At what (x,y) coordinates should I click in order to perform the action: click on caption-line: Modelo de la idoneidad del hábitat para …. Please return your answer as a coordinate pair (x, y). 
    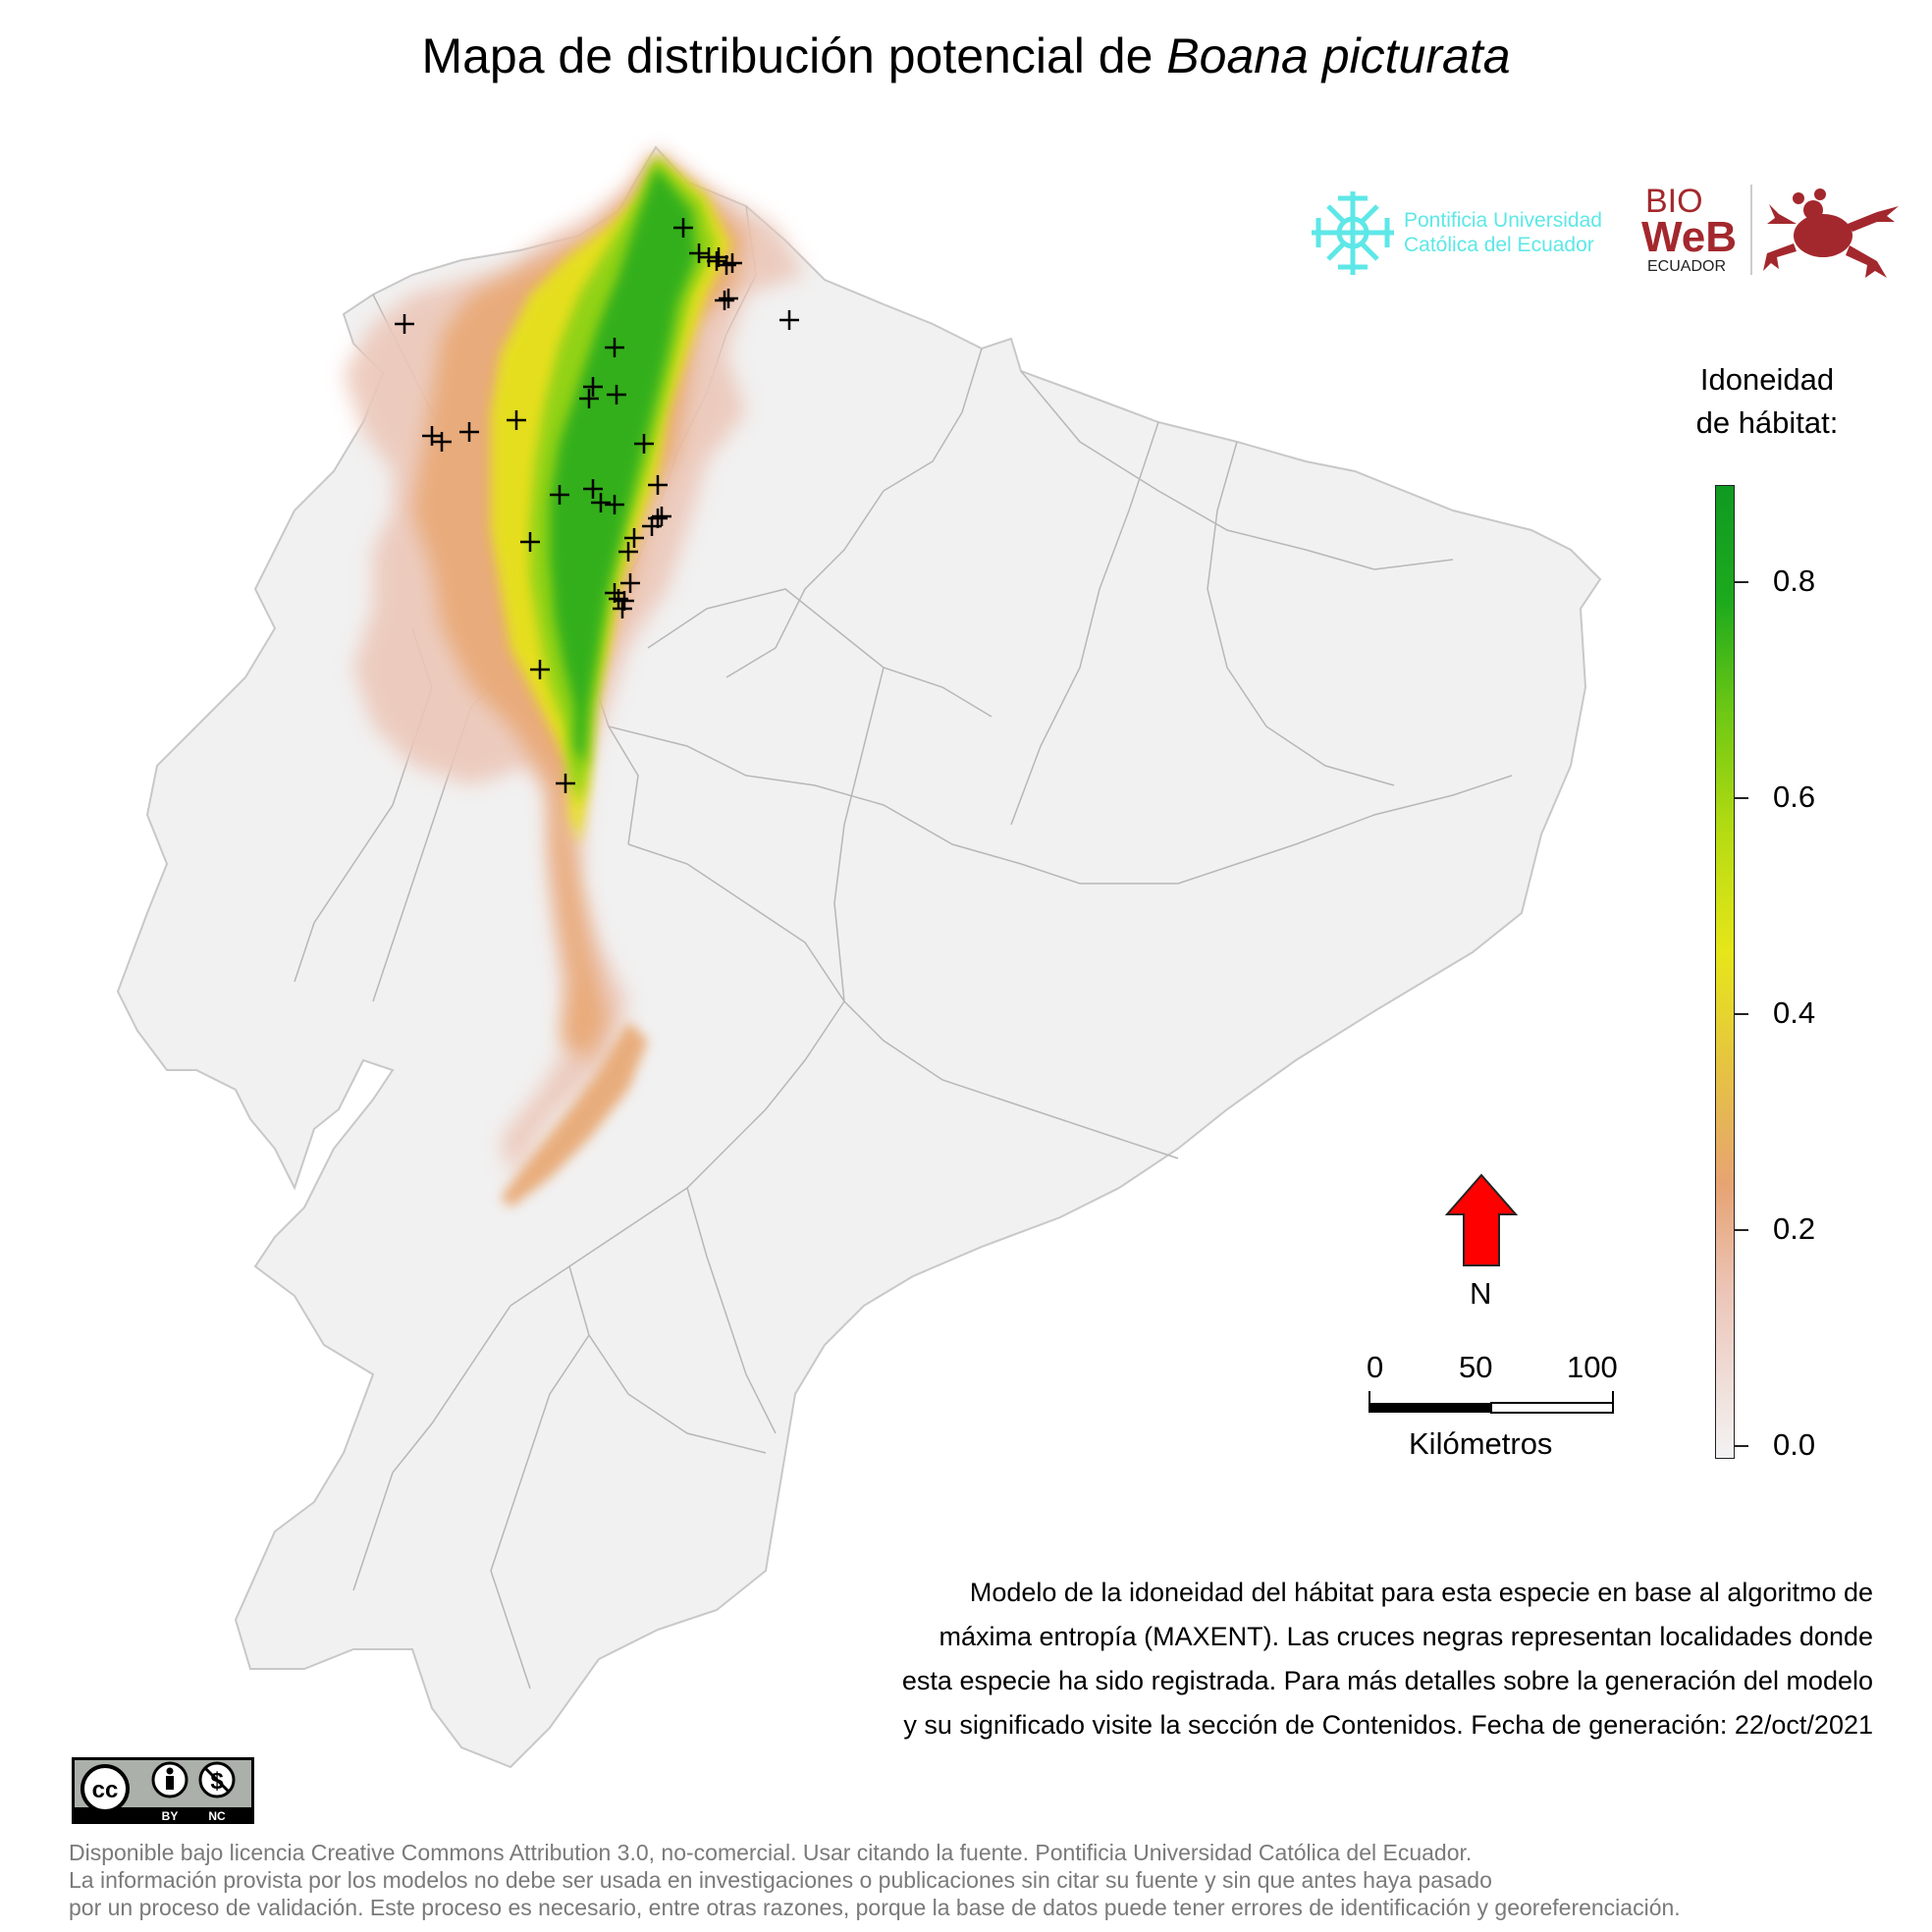
    Looking at the image, I should click on (1421, 1592).